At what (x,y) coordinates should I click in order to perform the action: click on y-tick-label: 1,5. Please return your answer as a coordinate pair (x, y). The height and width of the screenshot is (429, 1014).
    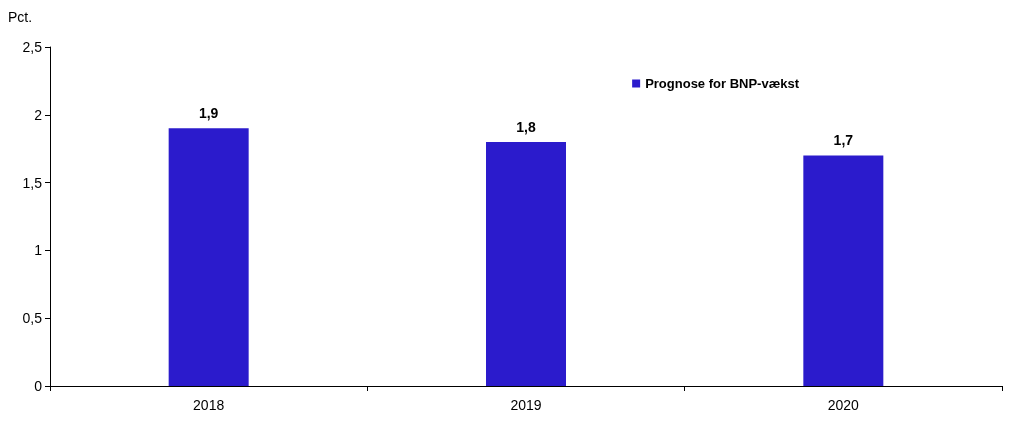
    Looking at the image, I should click on (32, 182).